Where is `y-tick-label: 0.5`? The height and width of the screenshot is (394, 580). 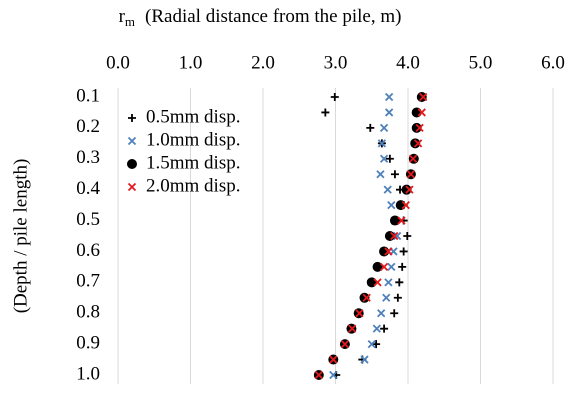
y-tick-label: 0.5 is located at coordinates (88, 219).